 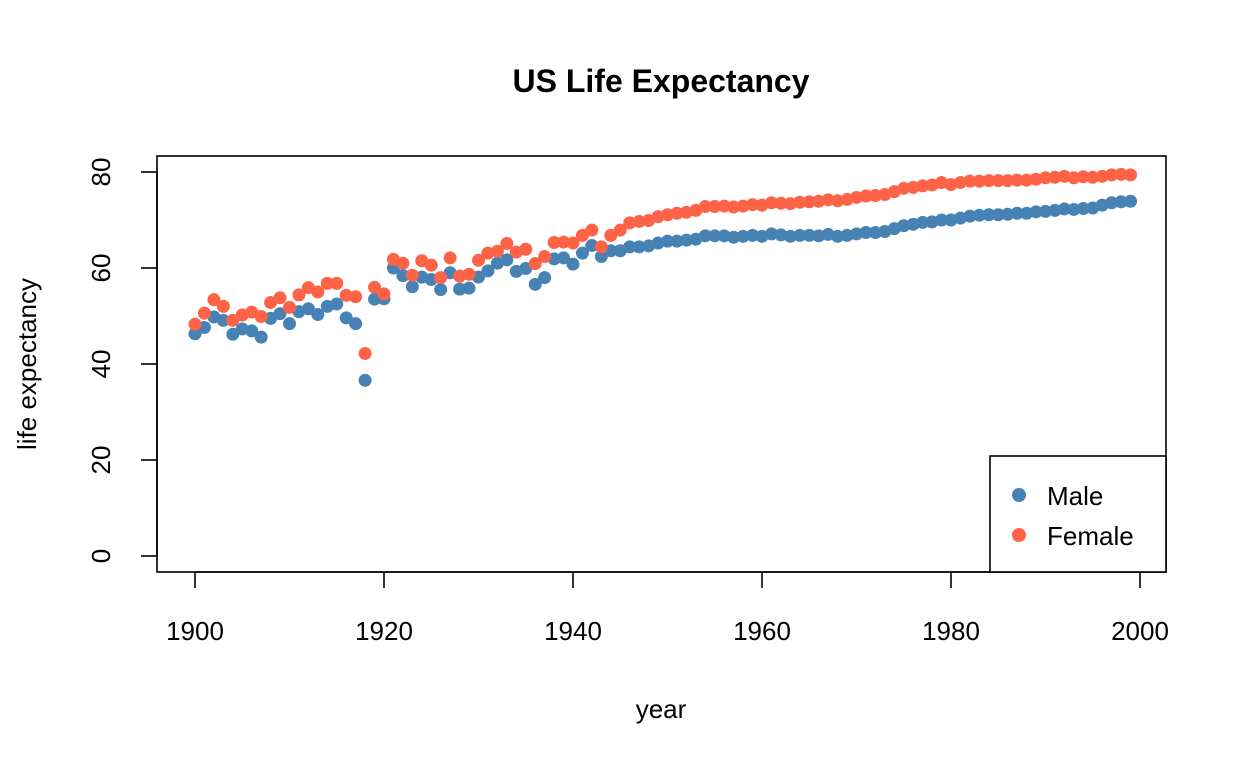 What do you see at coordinates (762, 631) in the screenshot?
I see `x-tick-label: 1960` at bounding box center [762, 631].